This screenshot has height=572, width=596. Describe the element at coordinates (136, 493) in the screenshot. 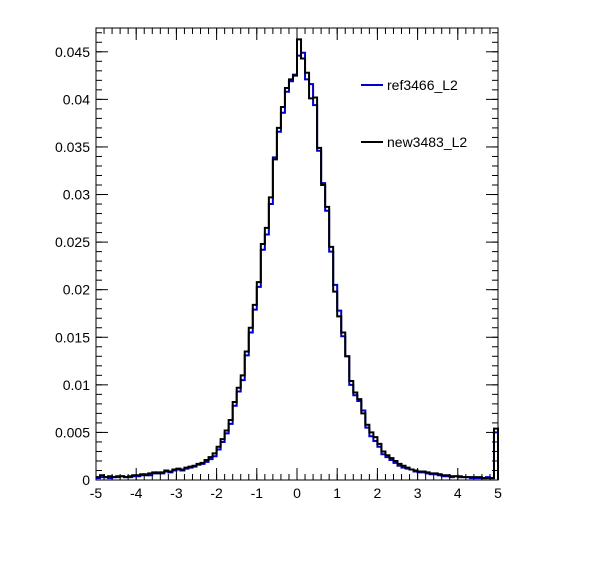

I see `x-tick-label: -4` at that location.